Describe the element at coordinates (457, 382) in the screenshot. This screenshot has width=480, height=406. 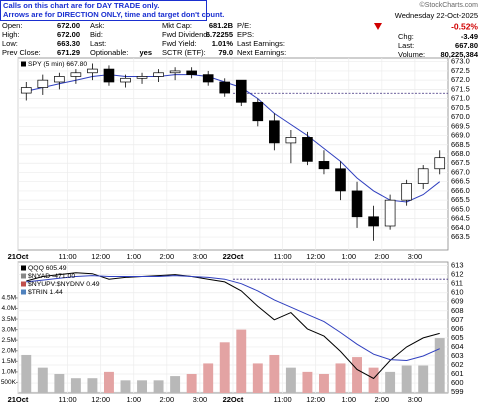
I see `y-tick-label: 600` at that location.